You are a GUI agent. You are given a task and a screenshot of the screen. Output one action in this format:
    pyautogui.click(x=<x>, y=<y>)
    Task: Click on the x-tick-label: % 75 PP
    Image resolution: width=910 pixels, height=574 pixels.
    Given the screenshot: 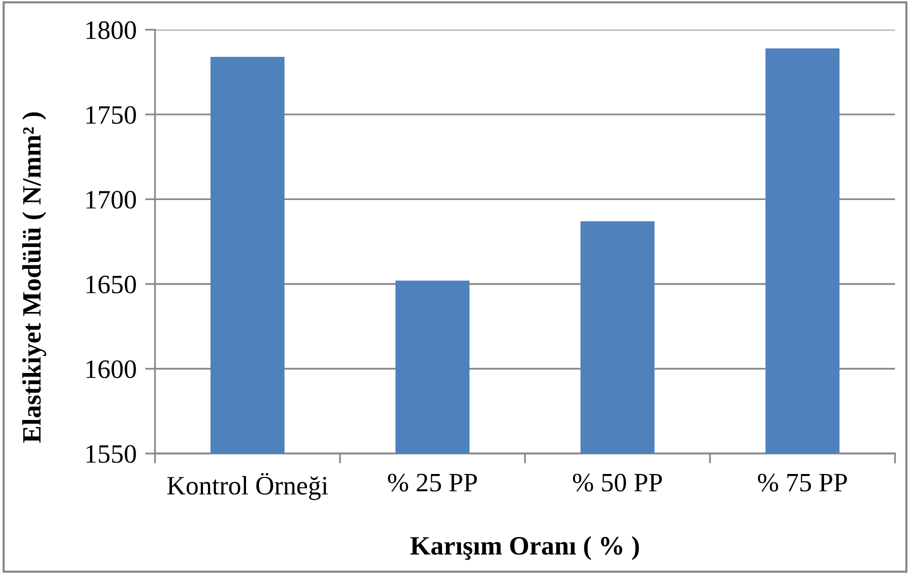 What is the action you would take?
    pyautogui.click(x=802, y=483)
    